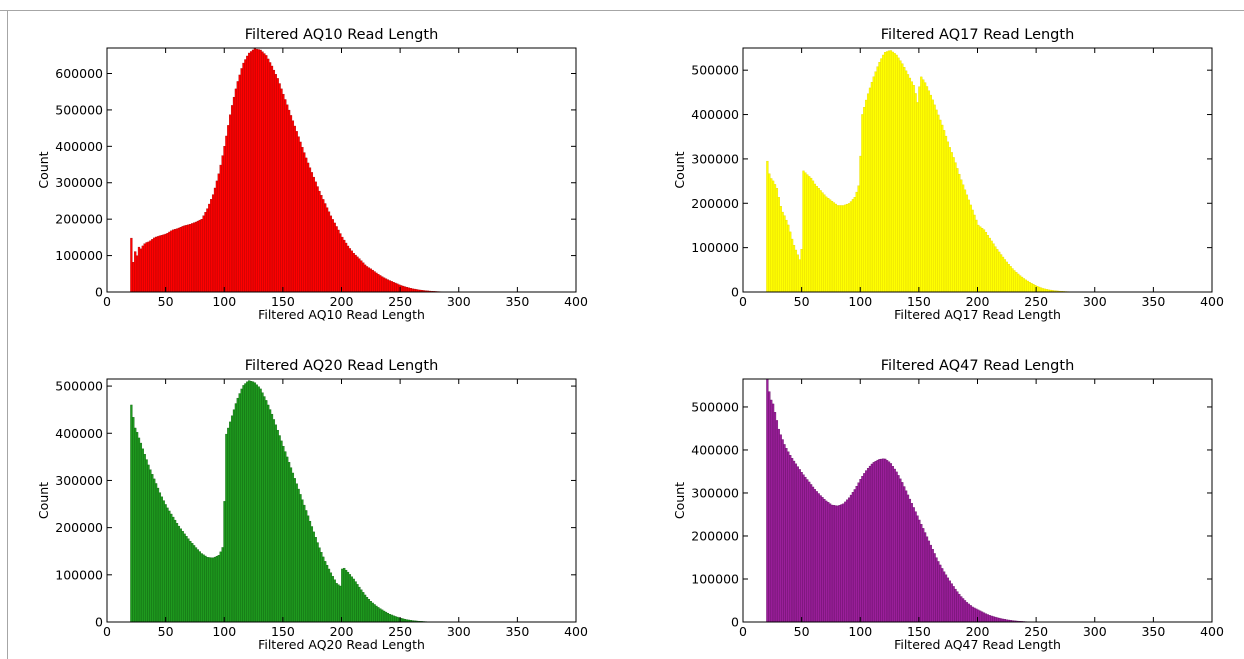 The width and height of the screenshot is (1244, 659). Describe the element at coordinates (79, 433) in the screenshot. I see `y-tick-label: 400000` at that location.